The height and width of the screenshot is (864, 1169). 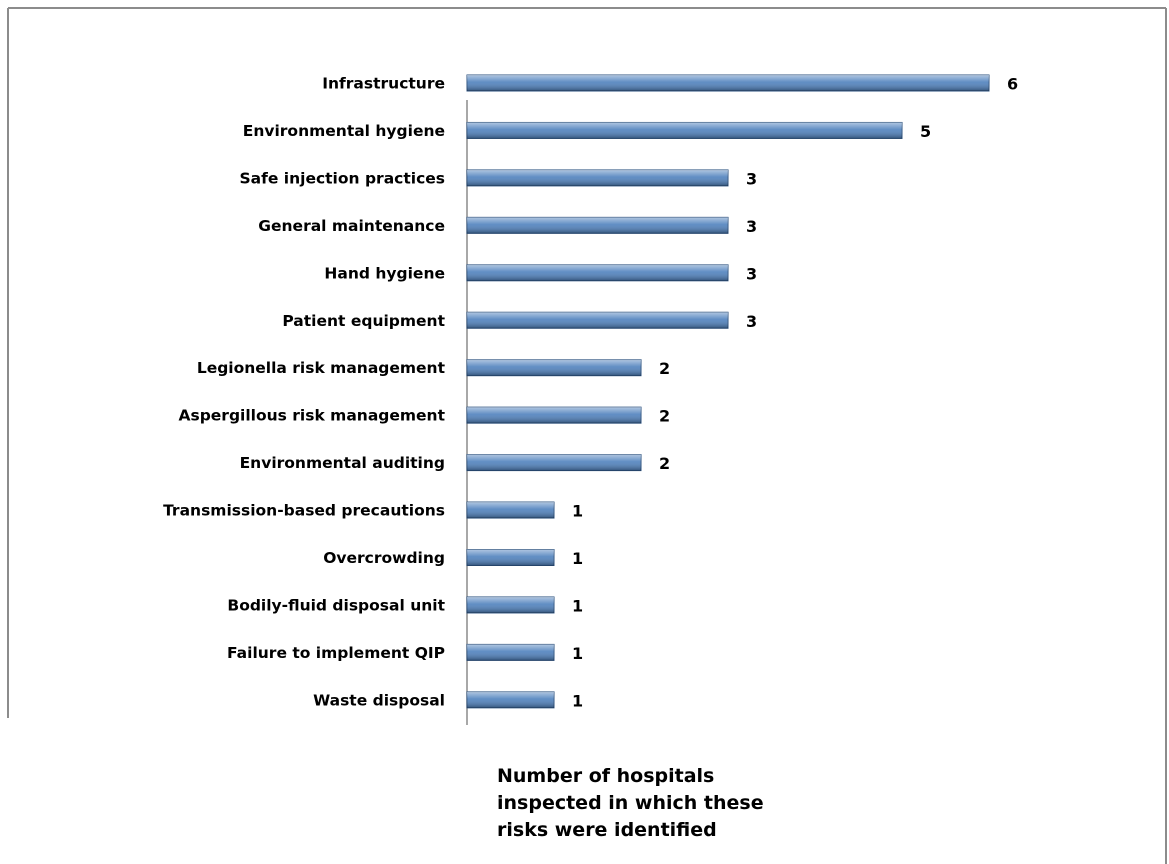 What do you see at coordinates (363, 321) in the screenshot?
I see `category-label: Patient equipment` at bounding box center [363, 321].